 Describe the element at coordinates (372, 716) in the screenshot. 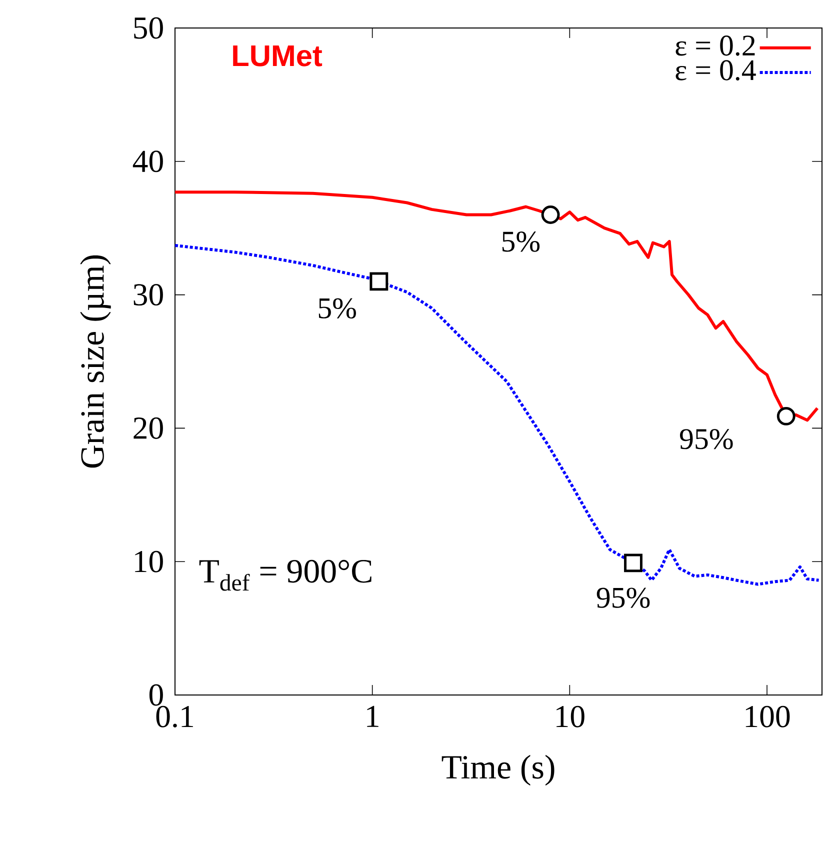

I see `x-tick-label: 1` at that location.